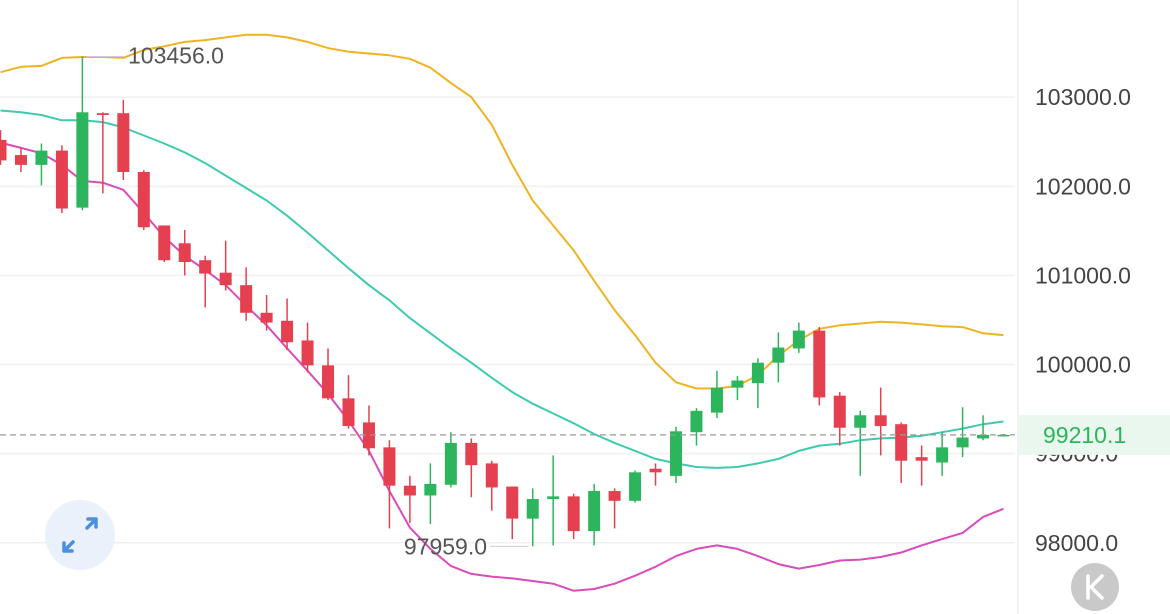 The height and width of the screenshot is (614, 1170). Describe the element at coordinates (1083, 365) in the screenshot. I see `y-tick-label: 100000.0` at that location.